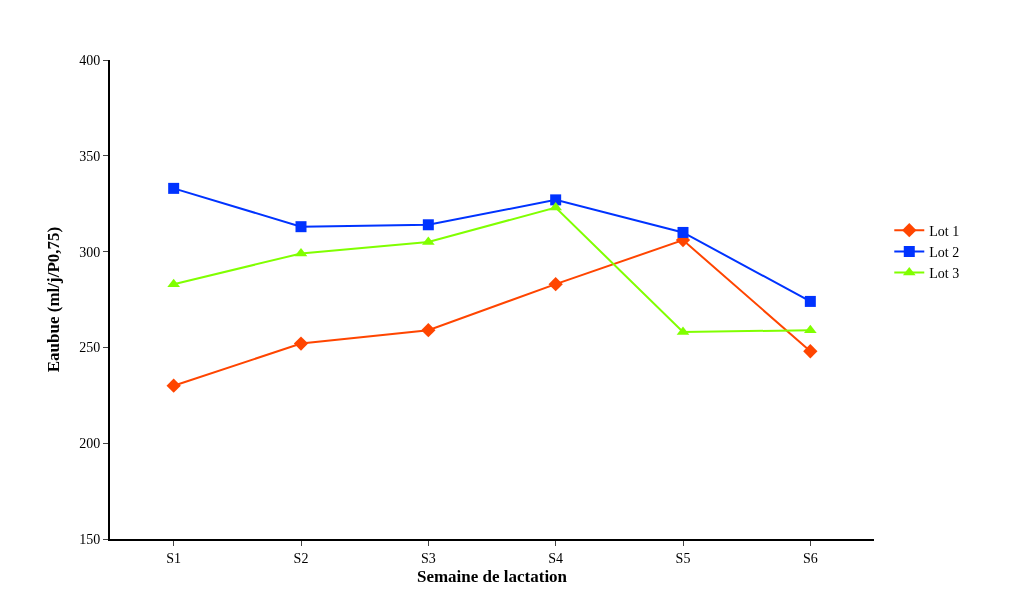  Describe the element at coordinates (54, 299) in the screenshot. I see `y-axis-title: Eaubue (ml/j/P0,75)` at that location.